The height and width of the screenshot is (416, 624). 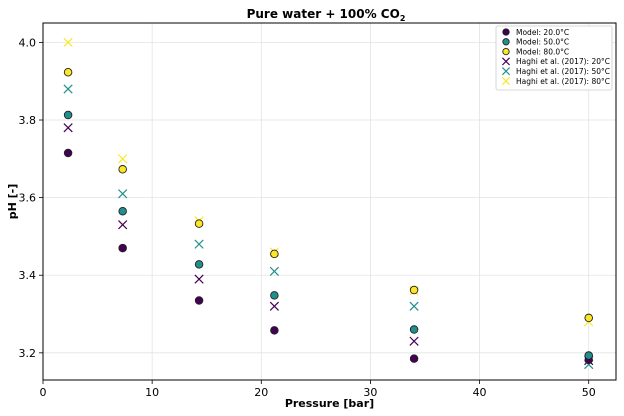 I want to click on y-axis-label: pH [-], so click(x=12, y=202).